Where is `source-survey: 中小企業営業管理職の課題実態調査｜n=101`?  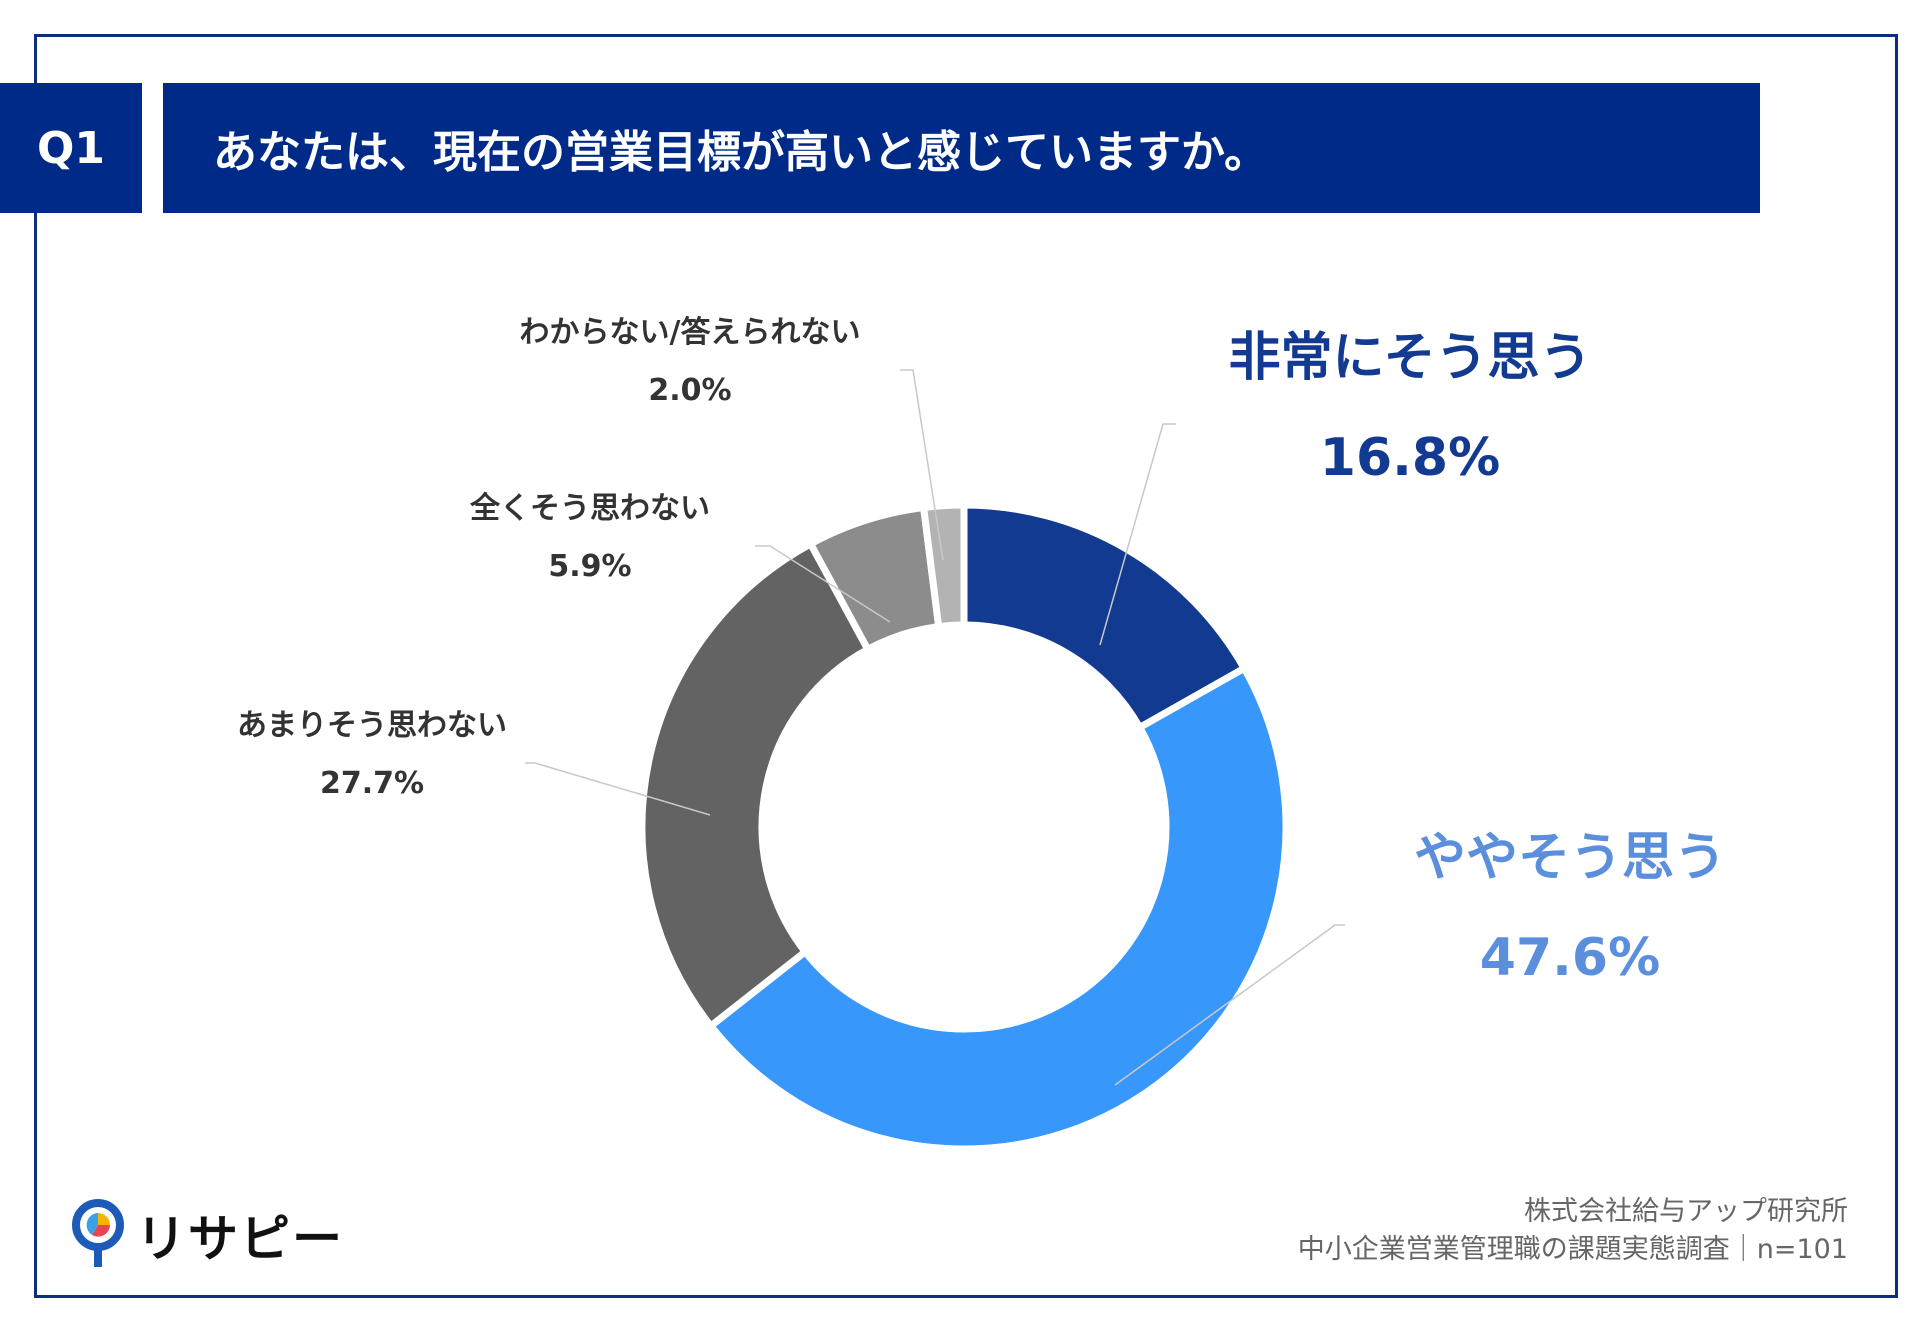
source-survey: 中小企業営業管理職の課題実態調査｜n=101 is located at coordinates (1572, 1249).